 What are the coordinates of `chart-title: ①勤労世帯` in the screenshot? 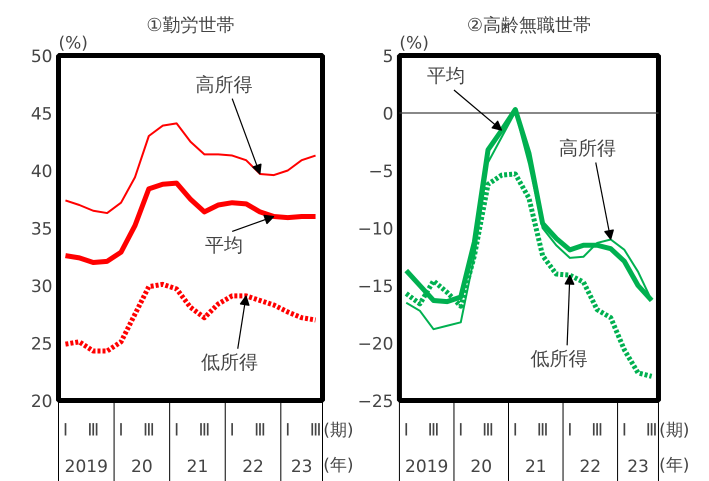 It's located at (190, 25).